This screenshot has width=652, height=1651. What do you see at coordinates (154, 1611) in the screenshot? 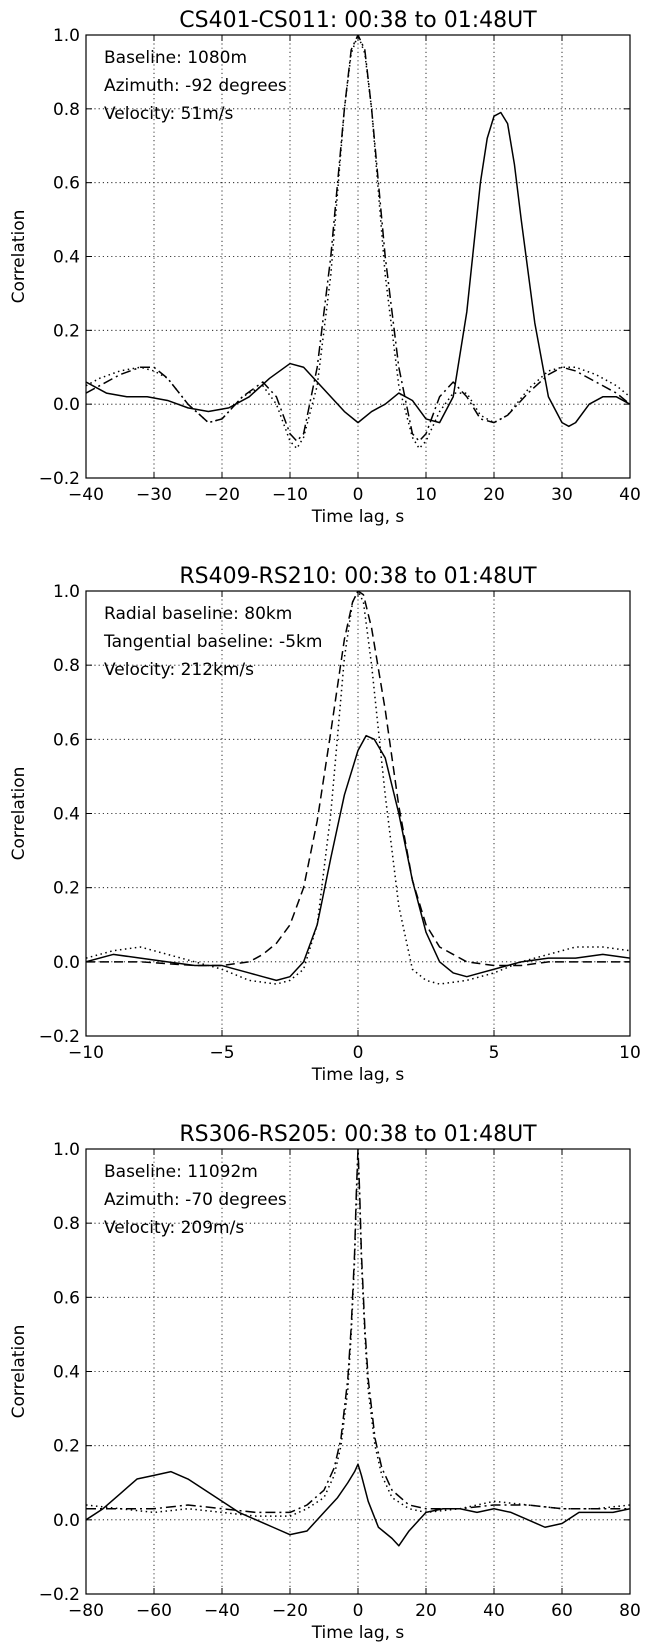
I see `x-tick-label: −60` at bounding box center [154, 1611].